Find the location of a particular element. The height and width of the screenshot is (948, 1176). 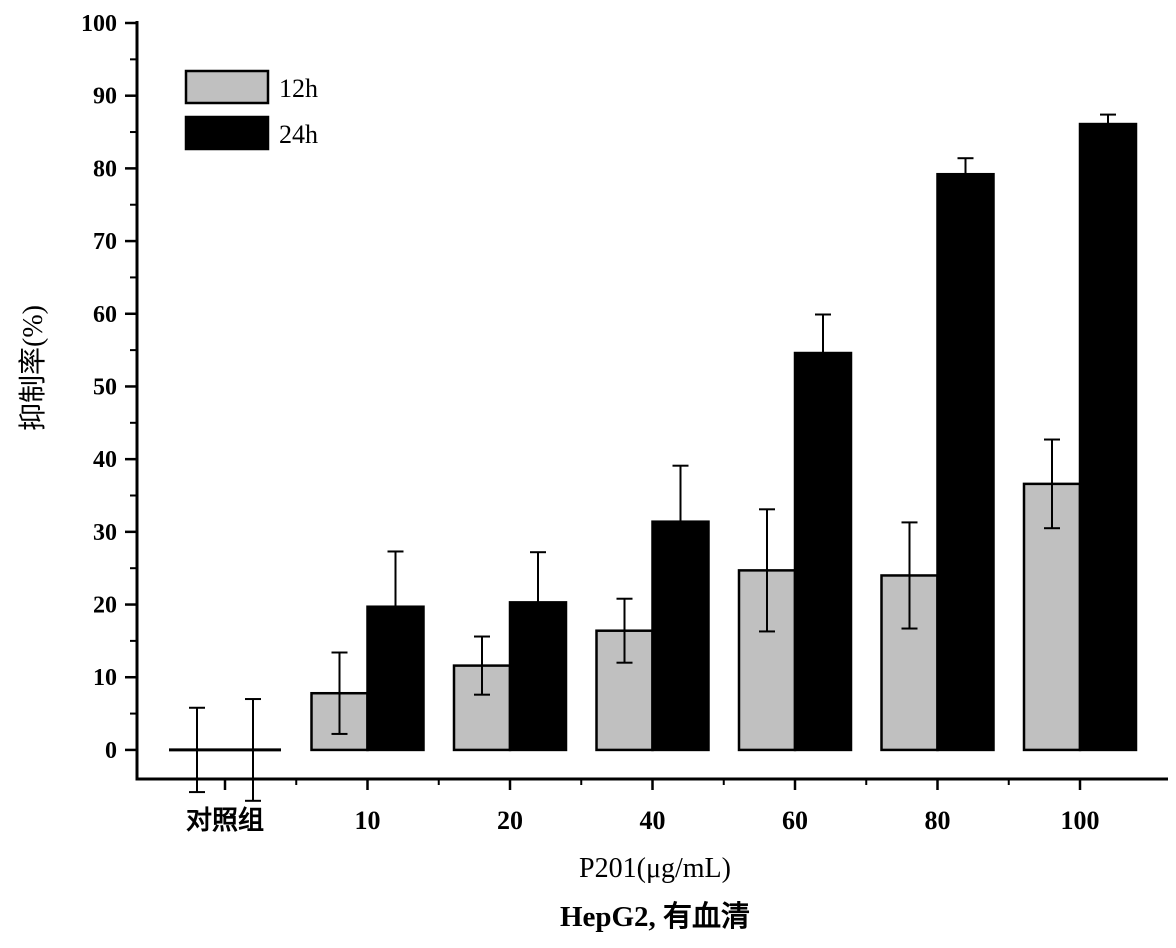

x-tick-label: 10 is located at coordinates (368, 820).